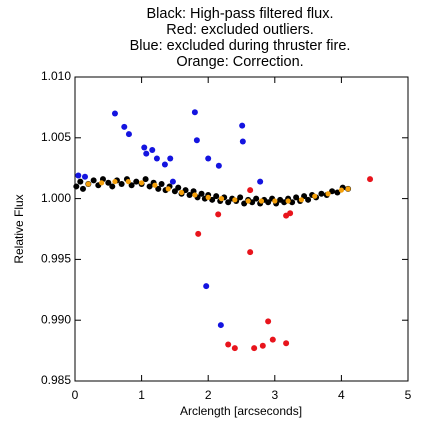  I want to click on chart-title: Black: High-pass filtered flux., so click(240, 14).